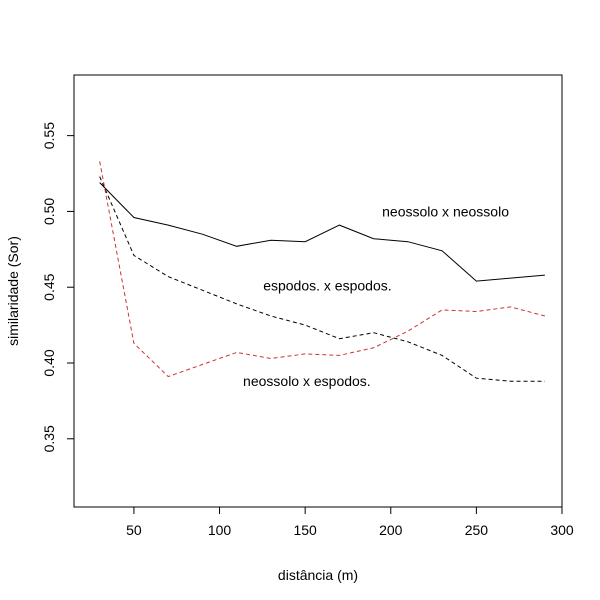  I want to click on series-annotation: espodos. x espodos., so click(327, 286).